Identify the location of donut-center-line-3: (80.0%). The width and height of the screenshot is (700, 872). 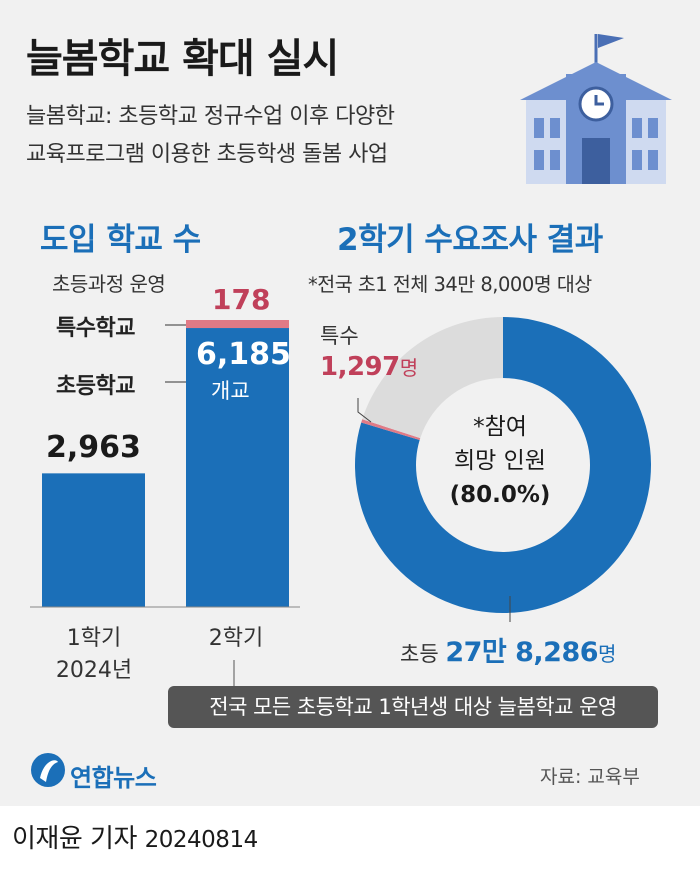
(500, 495).